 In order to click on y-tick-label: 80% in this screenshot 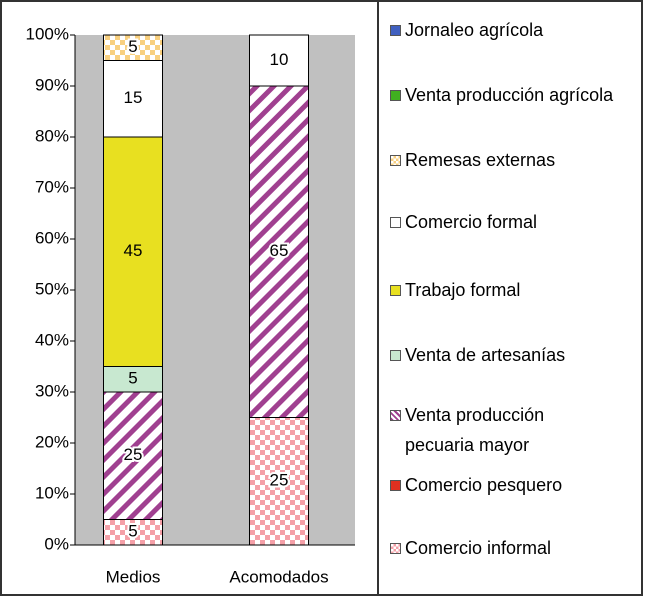, I will do `click(52, 135)`.